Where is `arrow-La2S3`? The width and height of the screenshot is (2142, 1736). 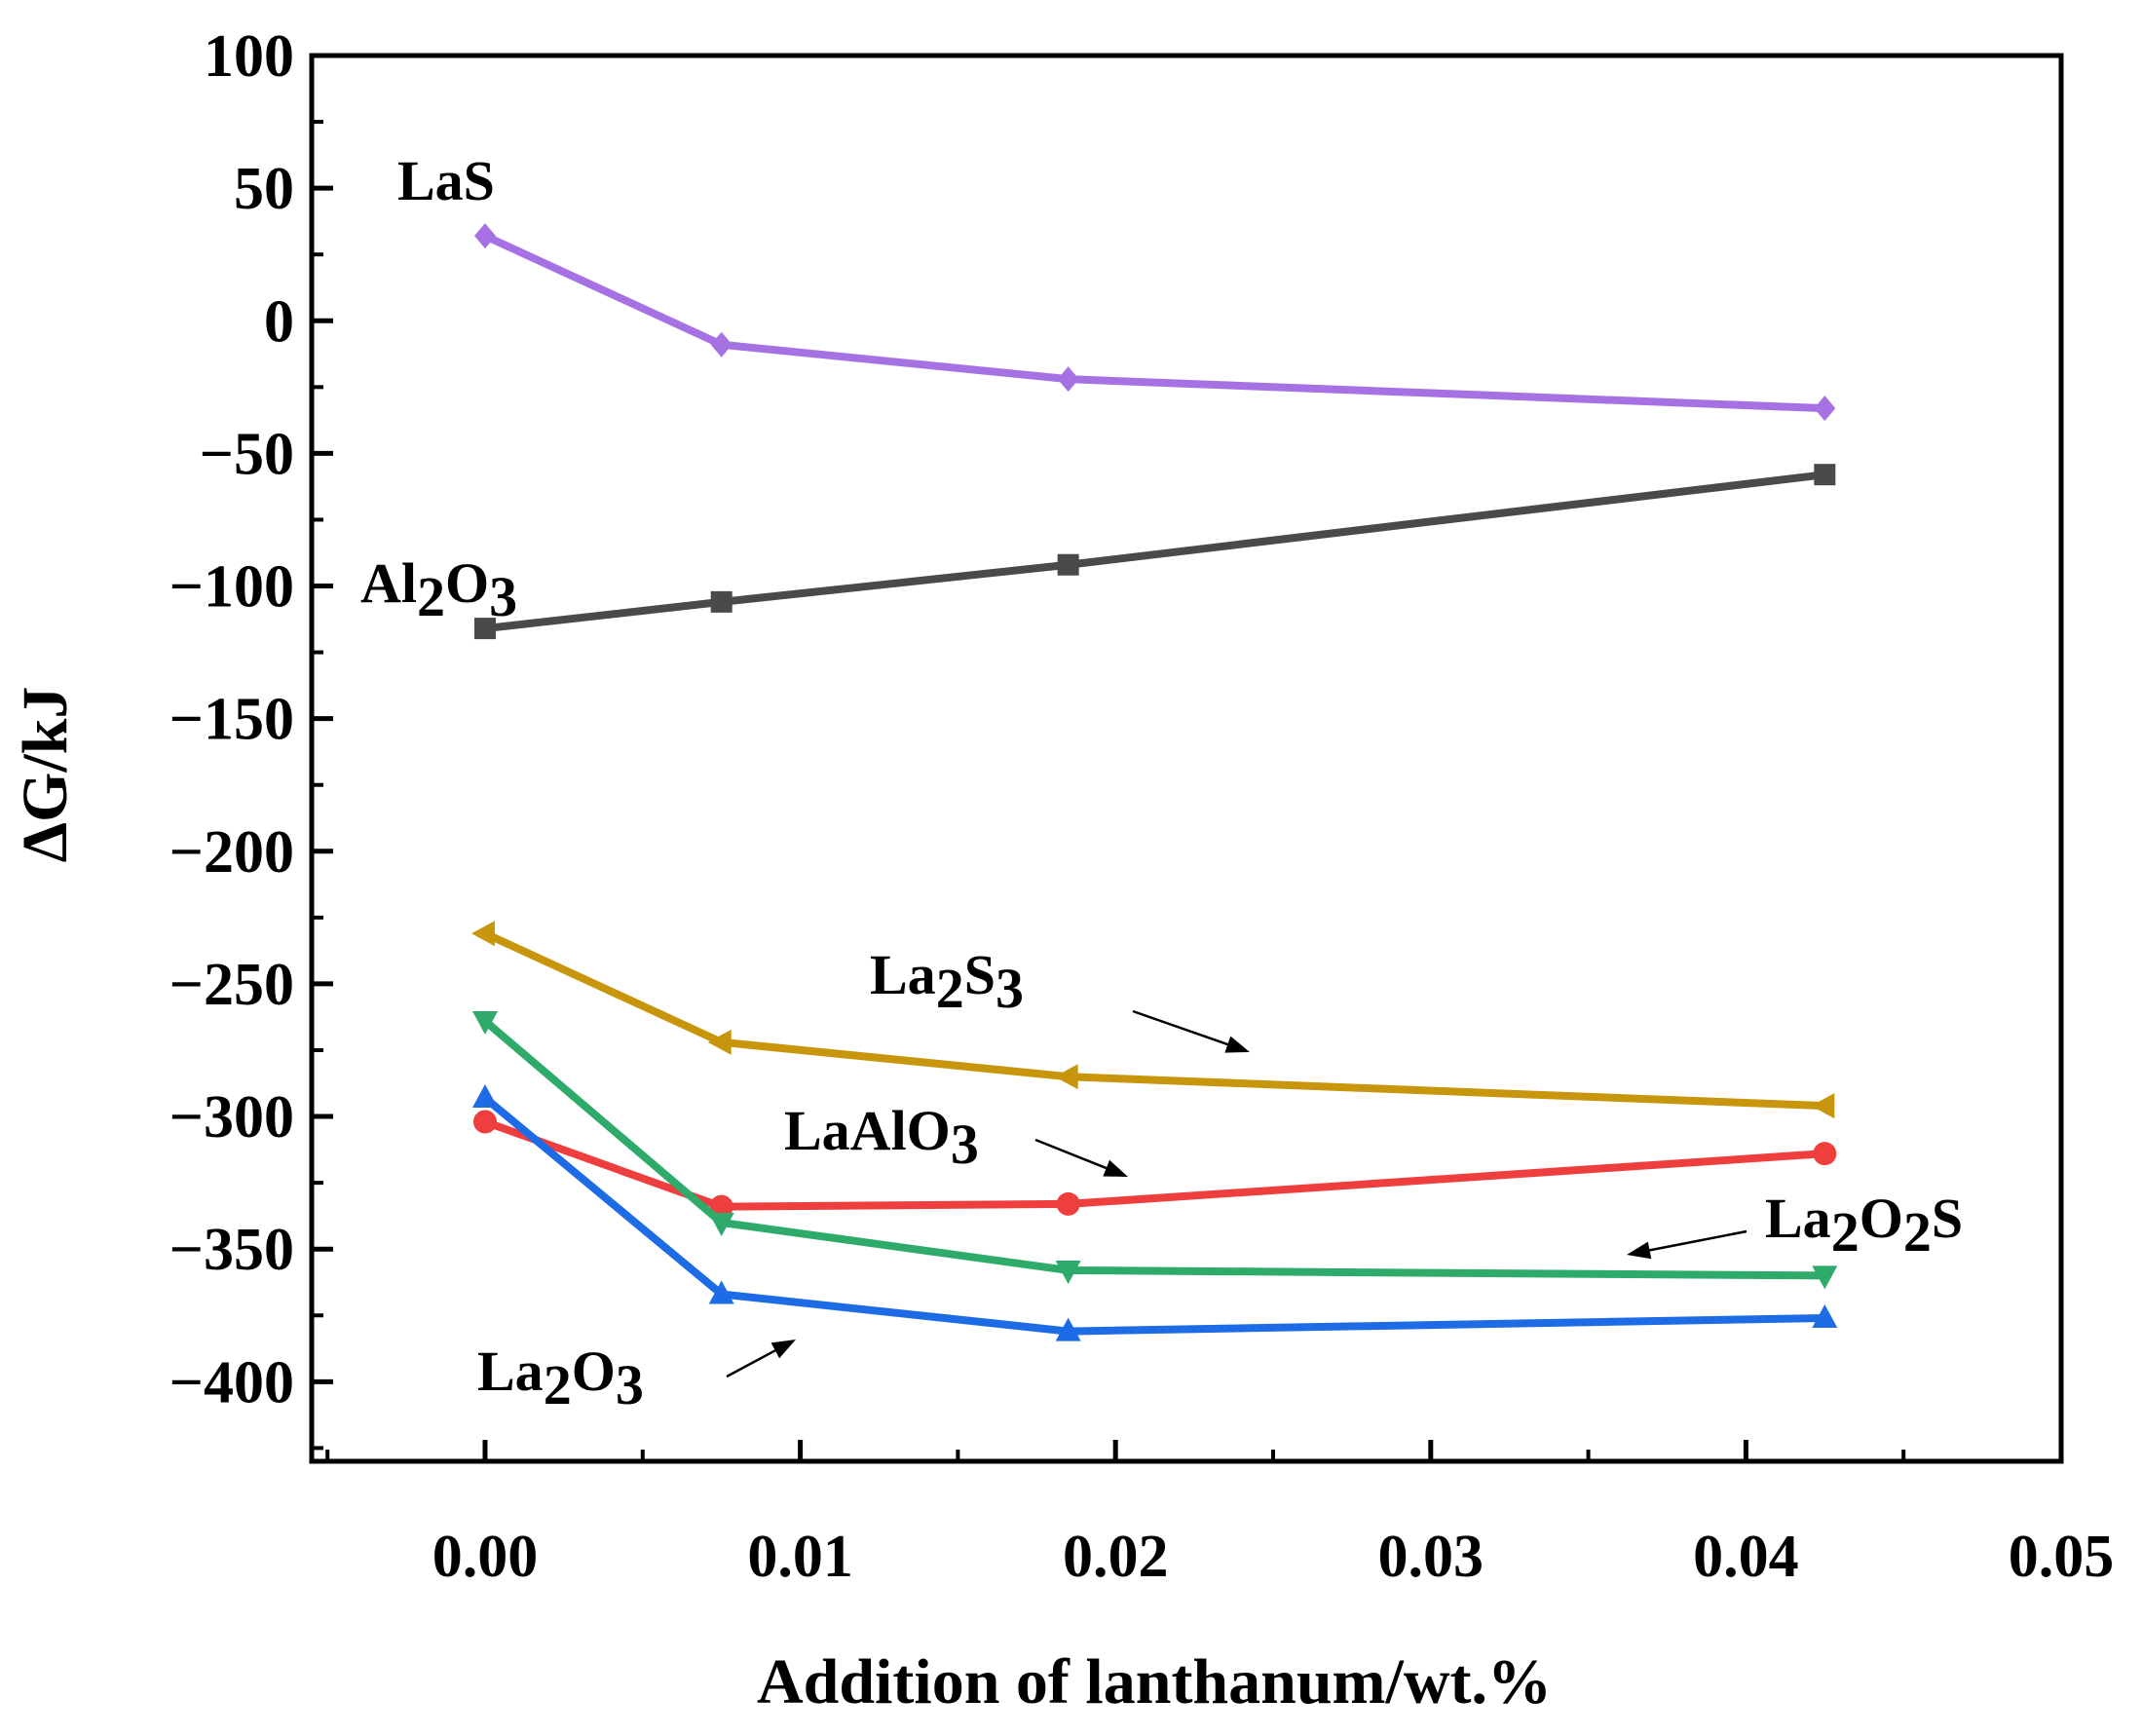 arrow-La2S3 is located at coordinates (1191, 1031).